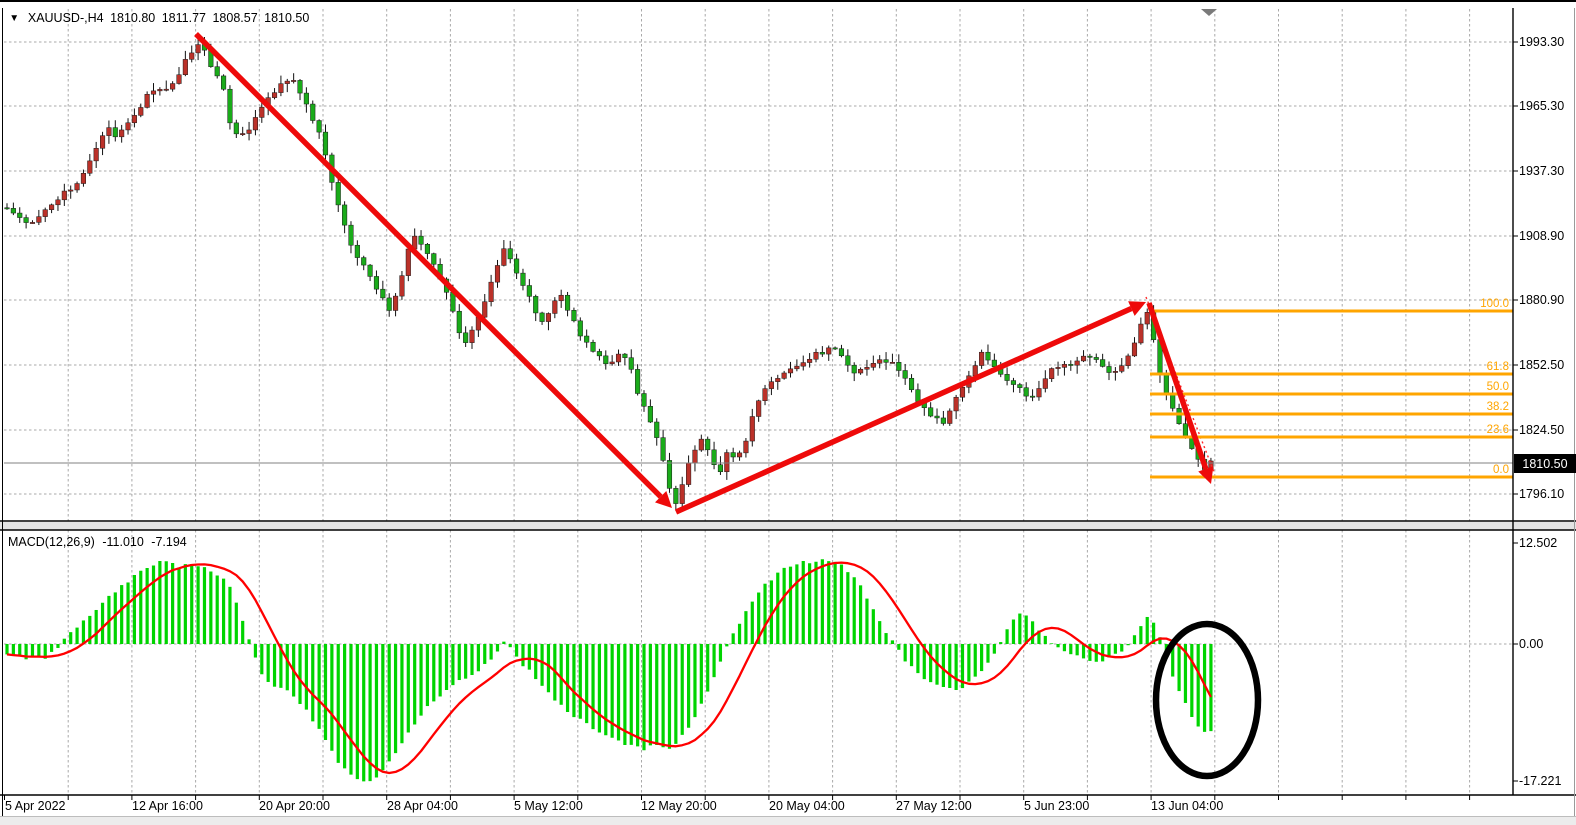  What do you see at coordinates (788, 820) in the screenshot?
I see `window-bottom-strip` at bounding box center [788, 820].